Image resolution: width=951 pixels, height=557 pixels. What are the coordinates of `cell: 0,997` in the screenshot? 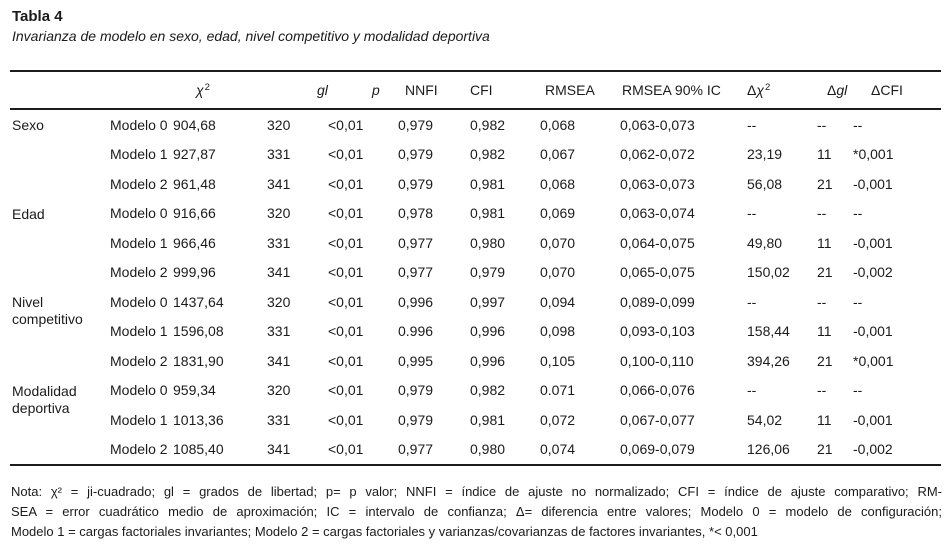 It's located at (488, 301).